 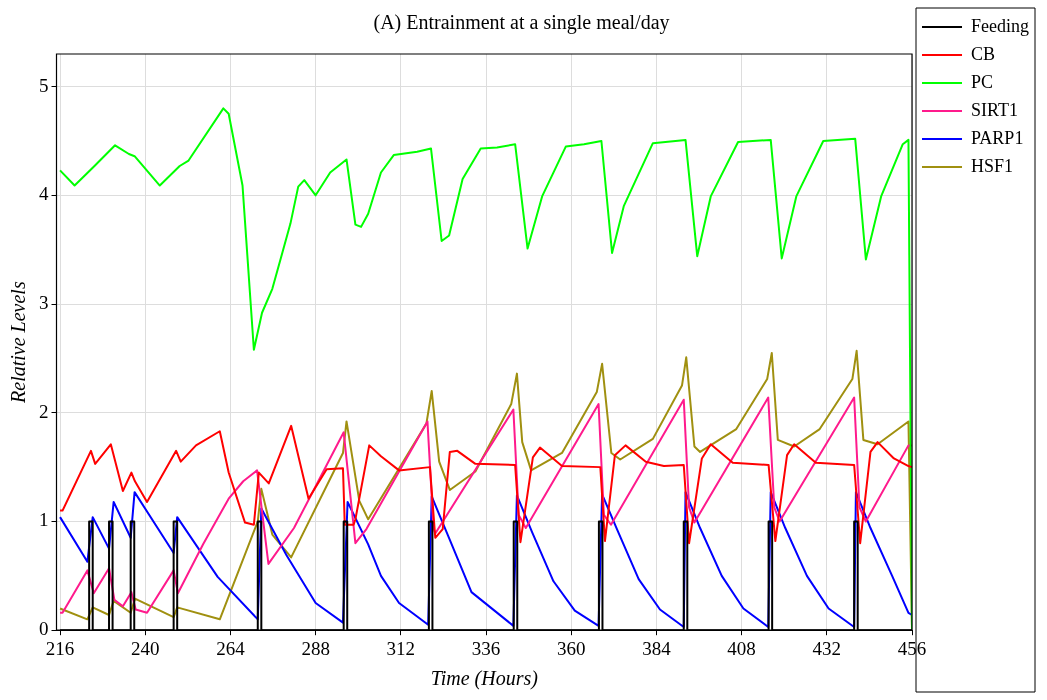 I want to click on x-tick-label: 456, so click(x=912, y=648).